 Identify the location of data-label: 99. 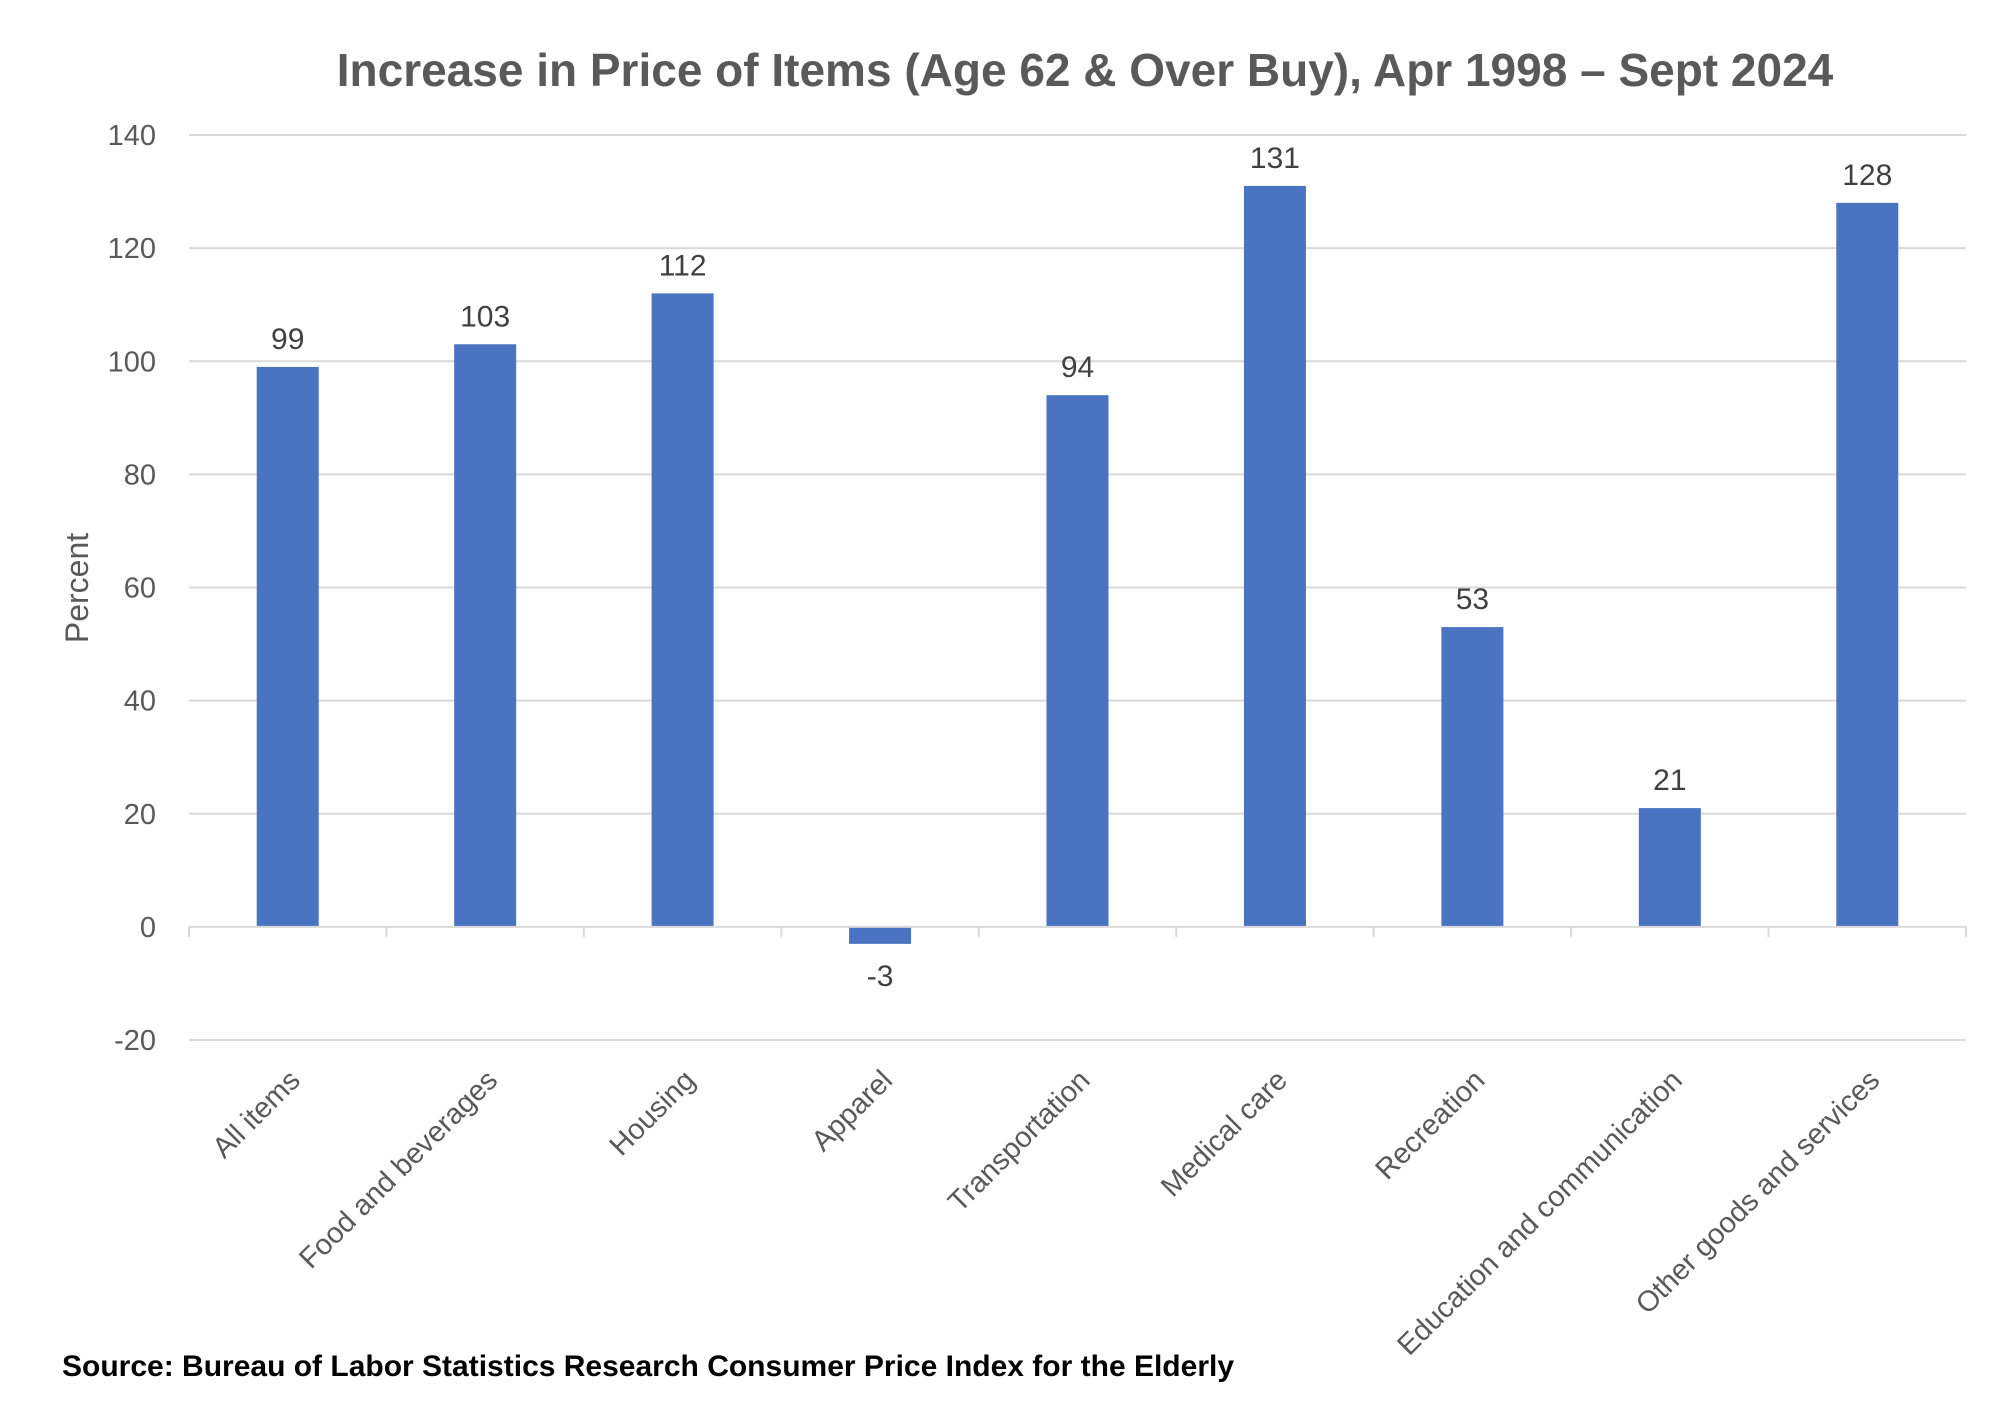
(287, 339).